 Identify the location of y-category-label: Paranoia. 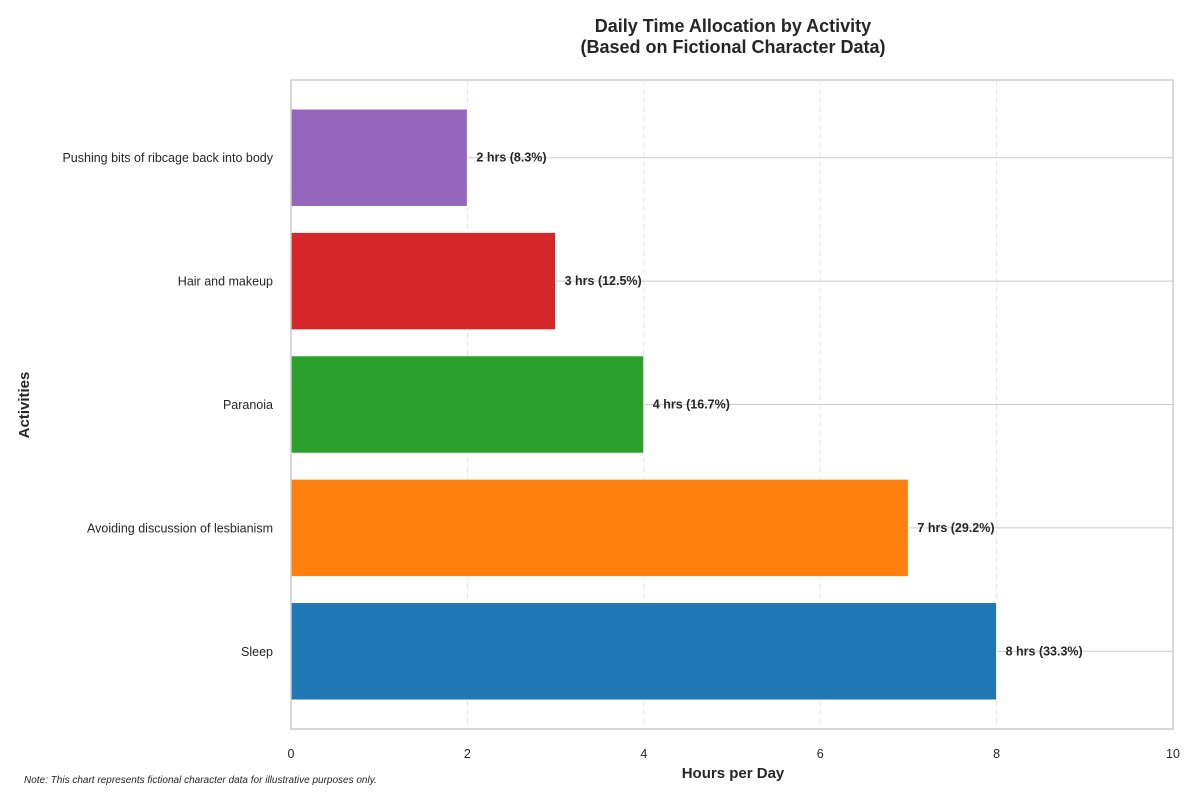
(248, 405).